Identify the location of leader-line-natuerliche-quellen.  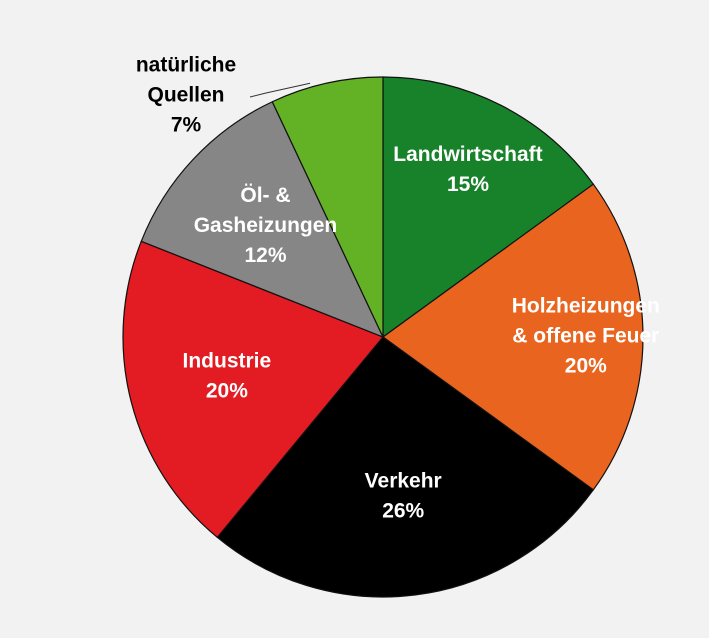
(280, 90).